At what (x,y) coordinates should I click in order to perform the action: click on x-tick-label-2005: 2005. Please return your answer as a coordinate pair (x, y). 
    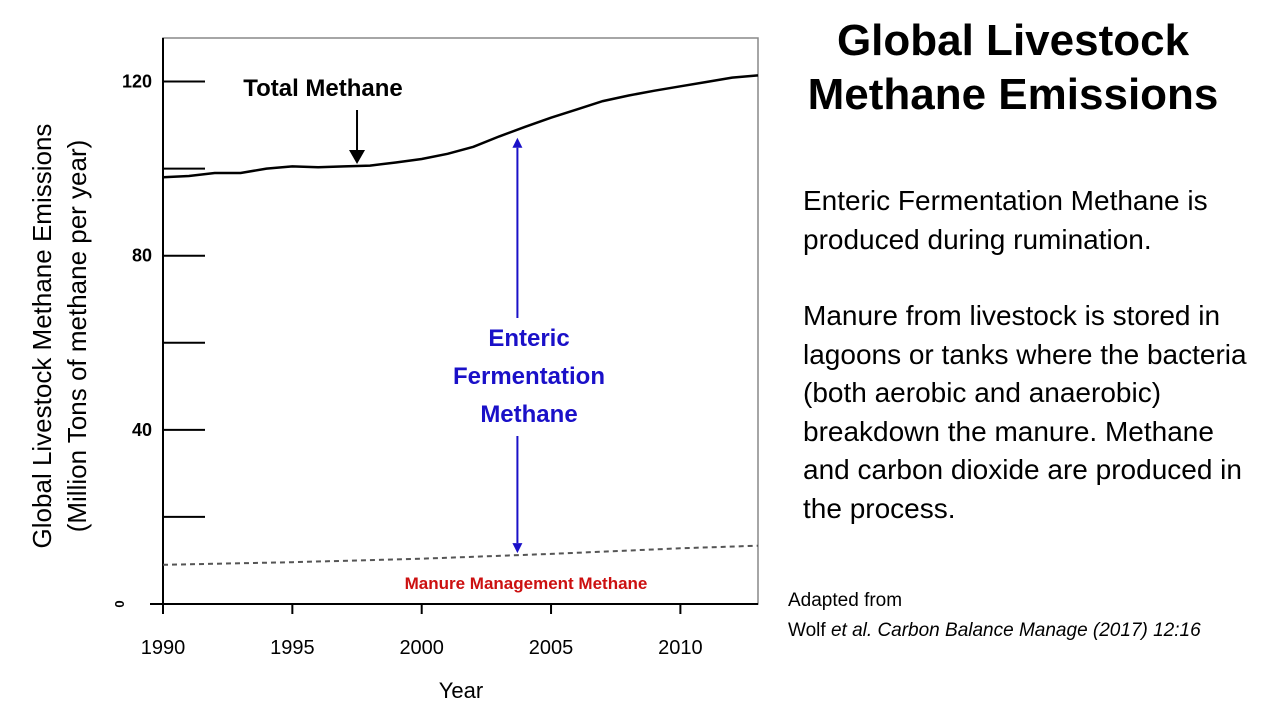
    Looking at the image, I should click on (551, 648).